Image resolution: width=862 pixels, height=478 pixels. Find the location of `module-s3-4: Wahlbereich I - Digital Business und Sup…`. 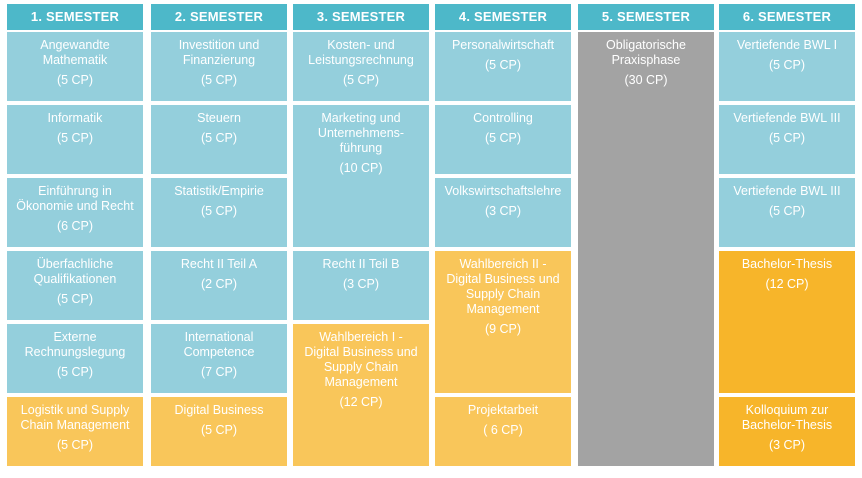

module-s3-4: Wahlbereich I - Digital Business und Sup… is located at coordinates (361, 395).